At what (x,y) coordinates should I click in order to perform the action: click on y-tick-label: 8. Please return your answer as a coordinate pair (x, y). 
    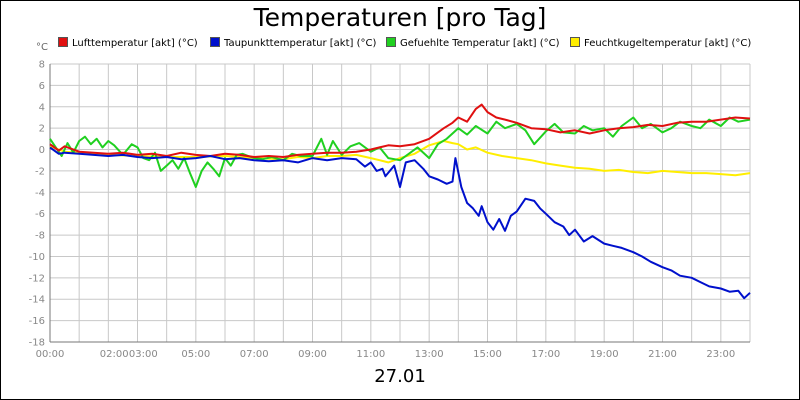
    Looking at the image, I should click on (42, 65).